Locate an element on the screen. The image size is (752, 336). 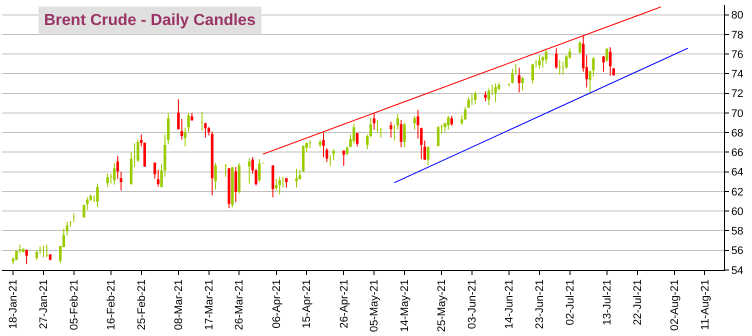
x-tick-label: 25-May-21 is located at coordinates (442, 305).